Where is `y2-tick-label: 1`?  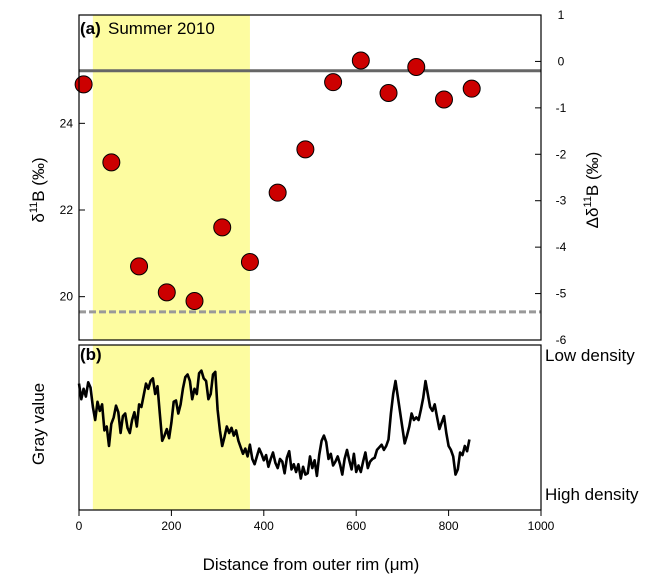 y2-tick-label: 1 is located at coordinates (561, 15).